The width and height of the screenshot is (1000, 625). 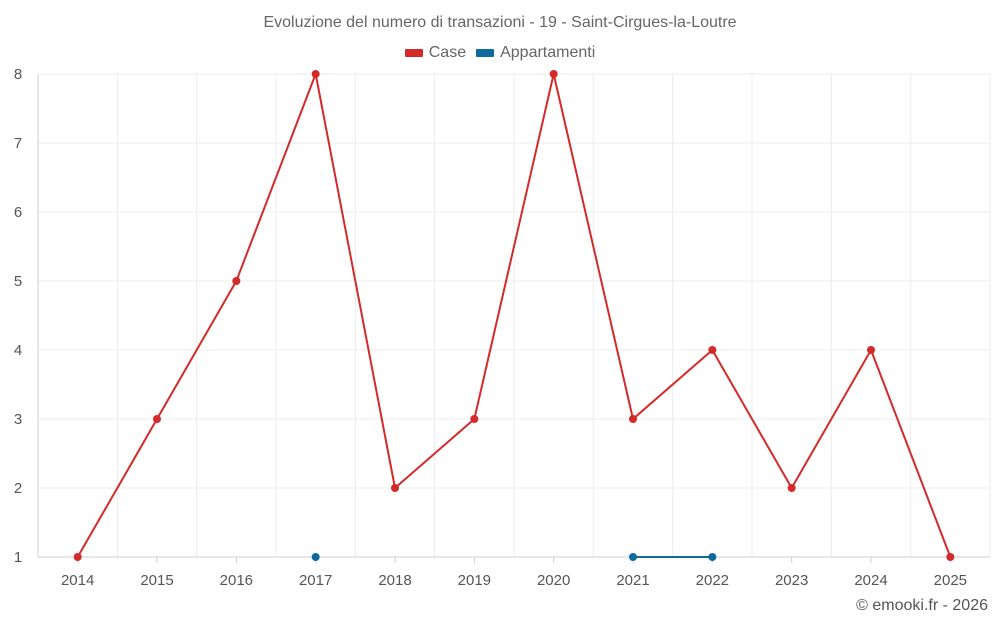 I want to click on y-tick-label: 7, so click(x=18, y=143).